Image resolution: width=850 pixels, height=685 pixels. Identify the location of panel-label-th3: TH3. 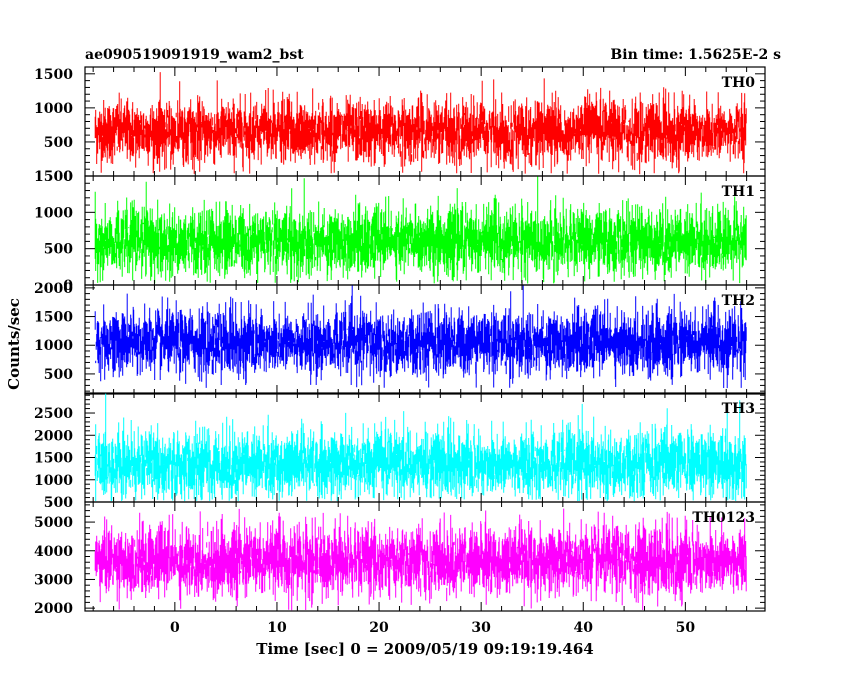
(738, 409).